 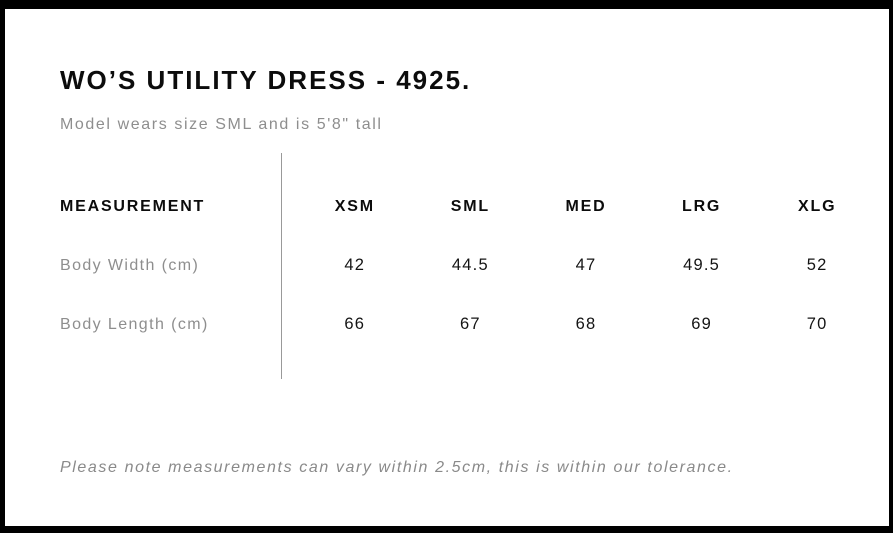 What do you see at coordinates (354, 206) in the screenshot?
I see `column-header-xsm: XSM` at bounding box center [354, 206].